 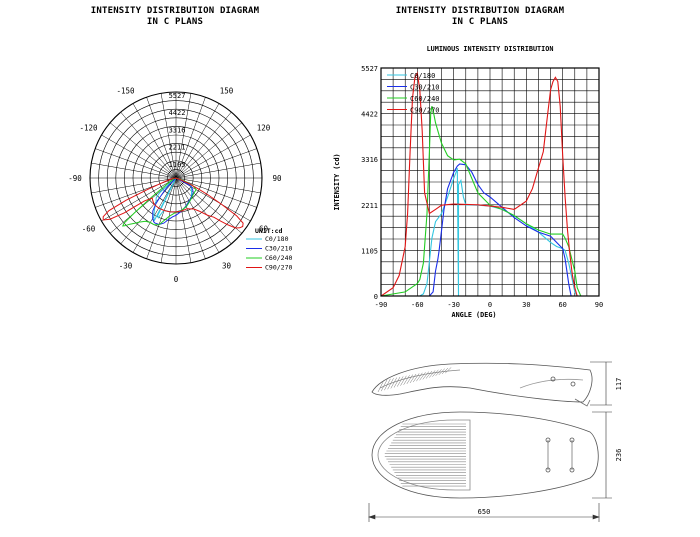 What do you see at coordinates (619, 455) in the screenshot?
I see `dimension-width-label: 236` at bounding box center [619, 455].